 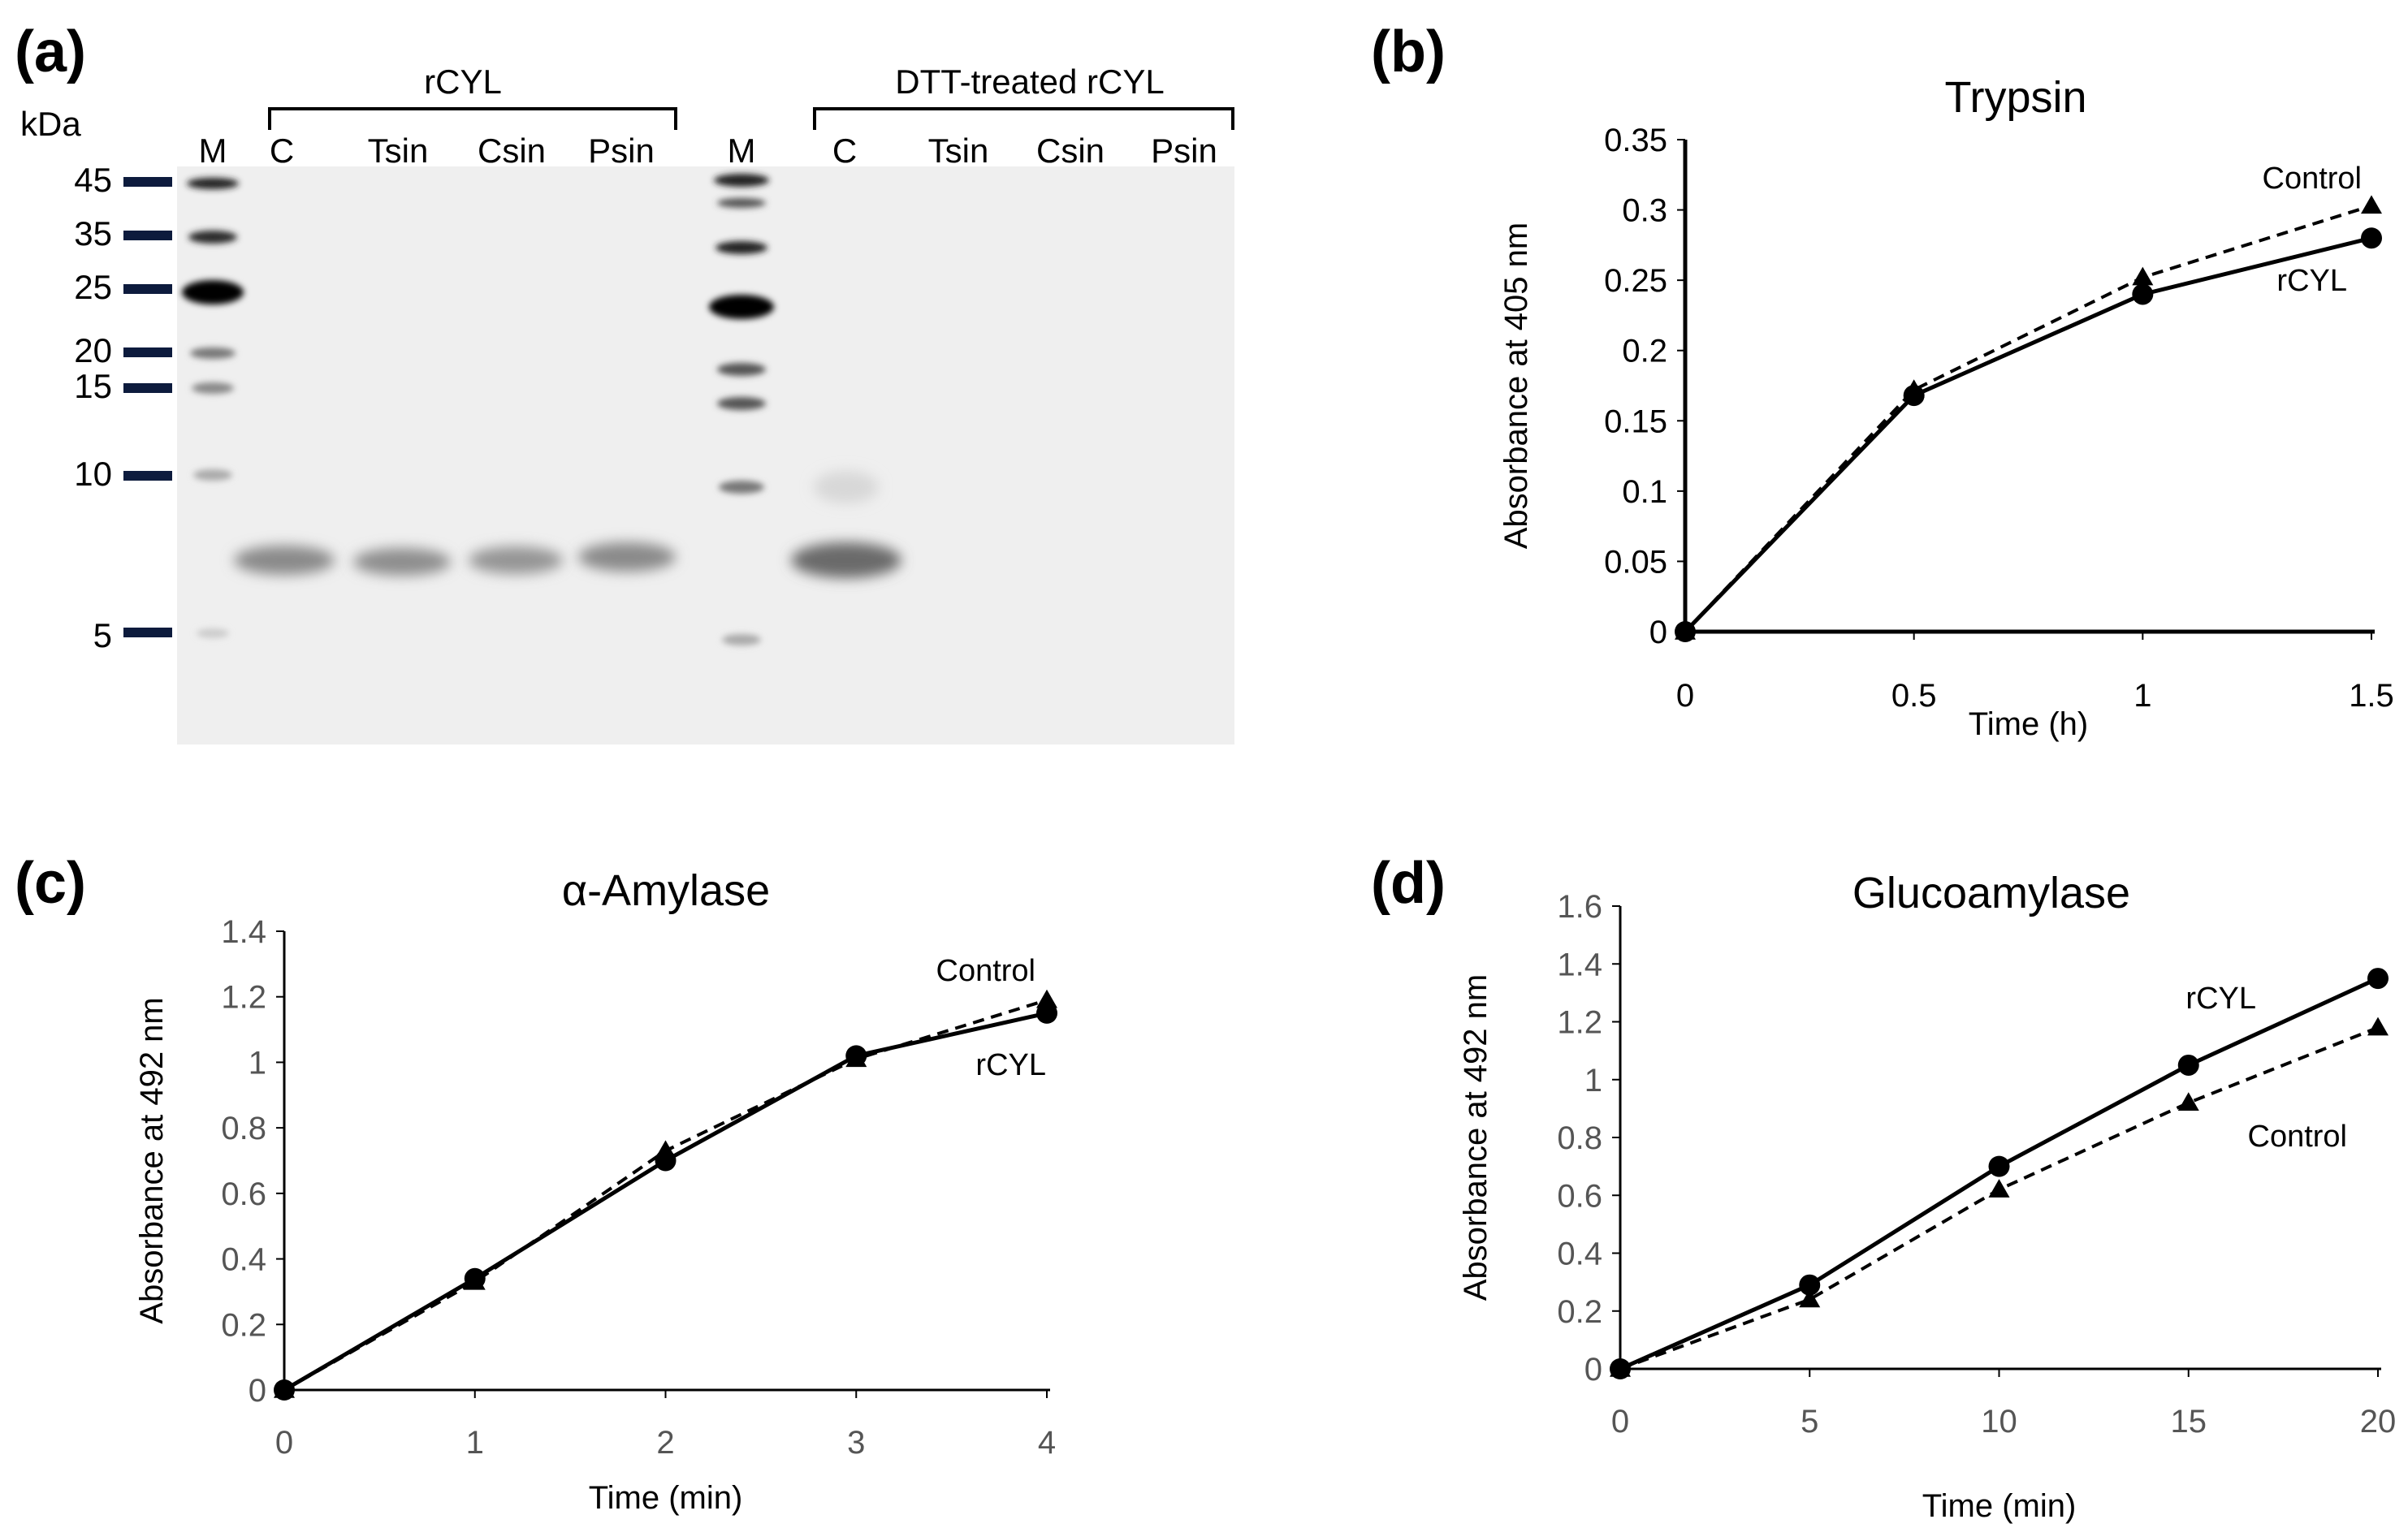 What do you see at coordinates (1635, 421) in the screenshot?
I see `y-tick-label: 0.15` at bounding box center [1635, 421].